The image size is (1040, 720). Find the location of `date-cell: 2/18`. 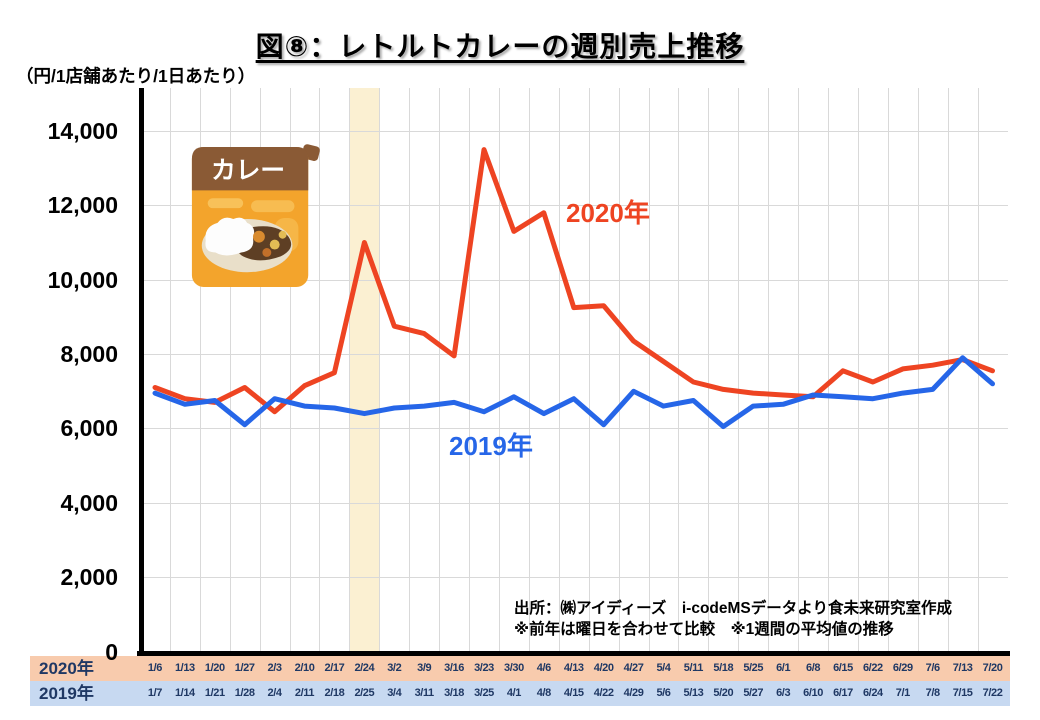

date-cell: 2/18 is located at coordinates (334, 693).